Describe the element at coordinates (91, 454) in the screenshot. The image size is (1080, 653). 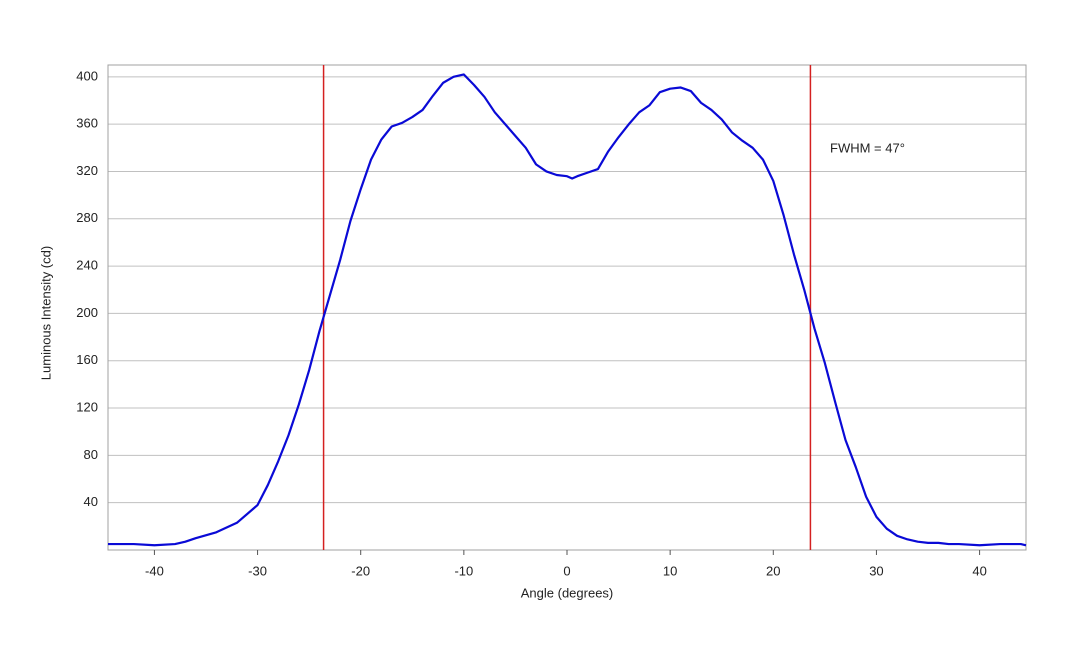
I see `y-tick-label: 80` at that location.